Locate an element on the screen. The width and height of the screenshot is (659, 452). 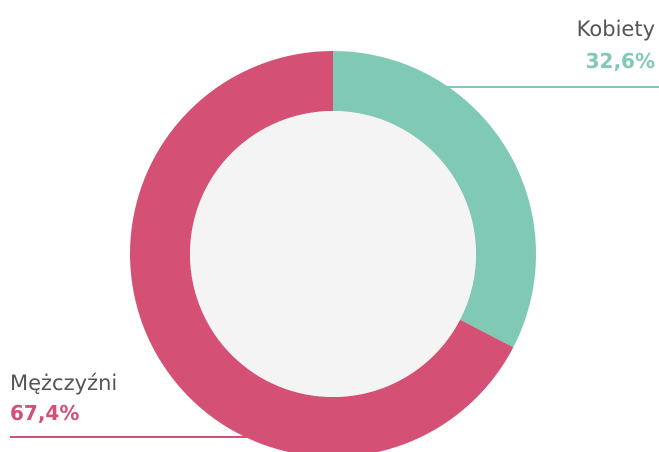
value-label: 67,4% is located at coordinates (44, 413).